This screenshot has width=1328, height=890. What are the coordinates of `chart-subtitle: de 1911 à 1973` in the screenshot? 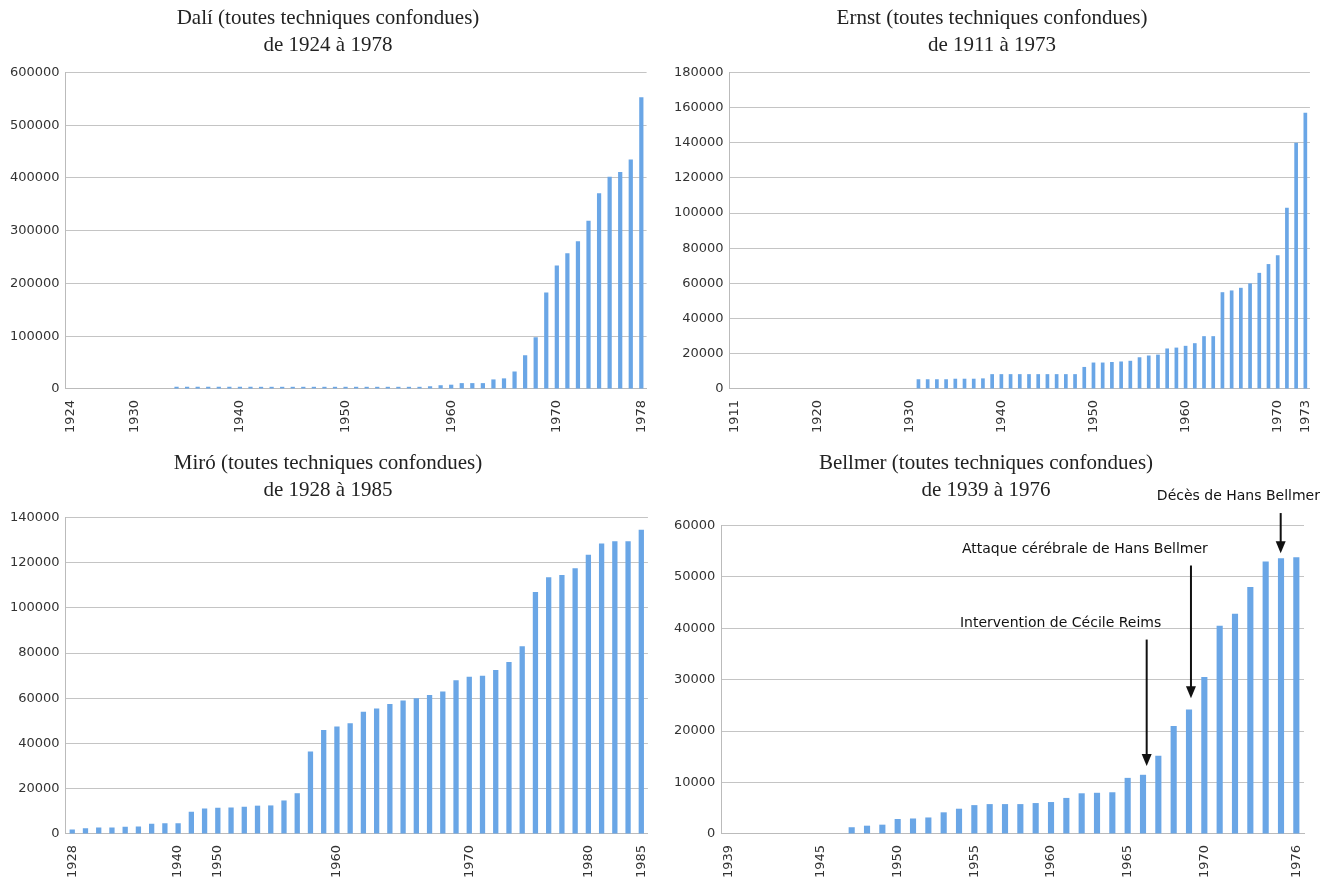 It's located at (992, 44).